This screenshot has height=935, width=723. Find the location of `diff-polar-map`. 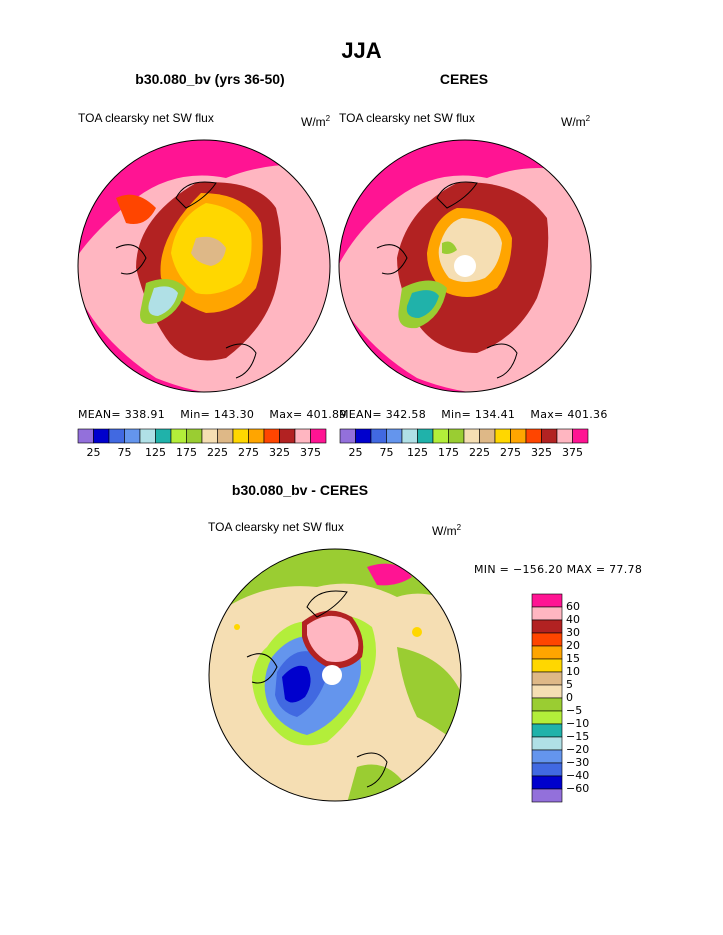

diff-polar-map is located at coordinates (335, 675).